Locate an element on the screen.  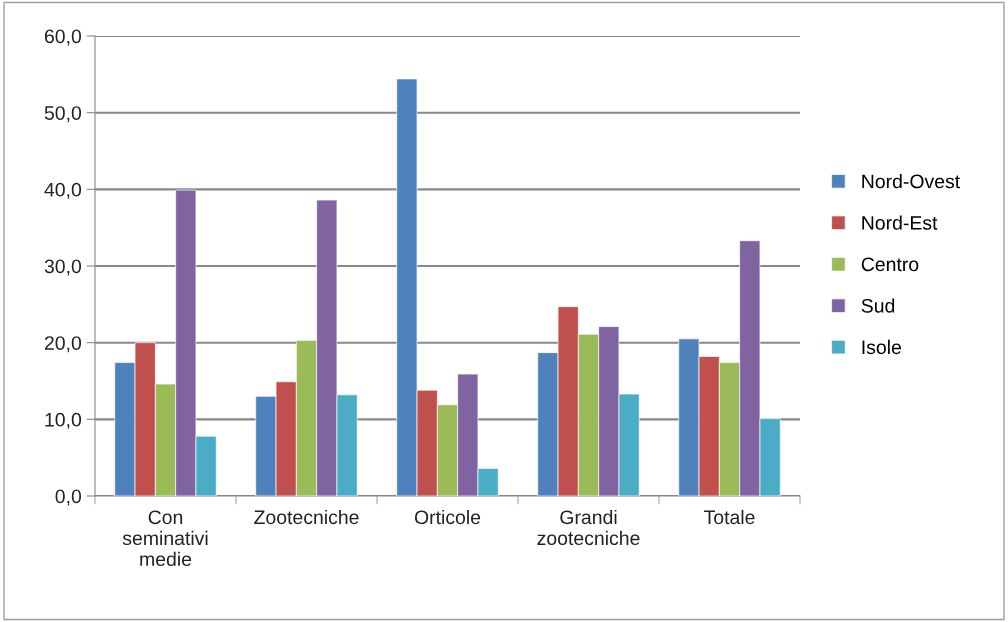
y-tick-label: 20,0 is located at coordinates (63, 344).